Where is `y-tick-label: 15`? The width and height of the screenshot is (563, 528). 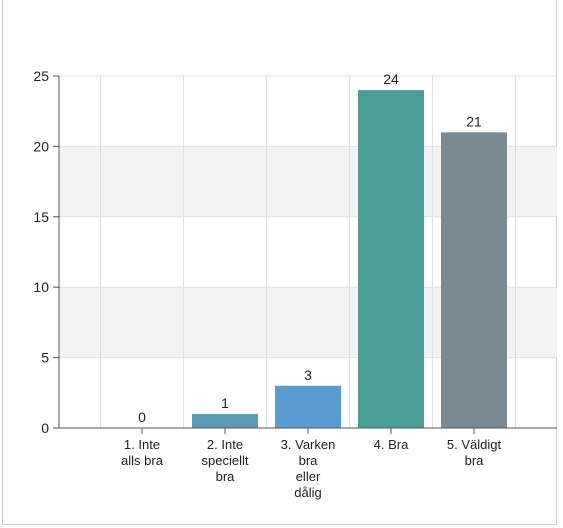
y-tick-label: 15 is located at coordinates (41, 217).